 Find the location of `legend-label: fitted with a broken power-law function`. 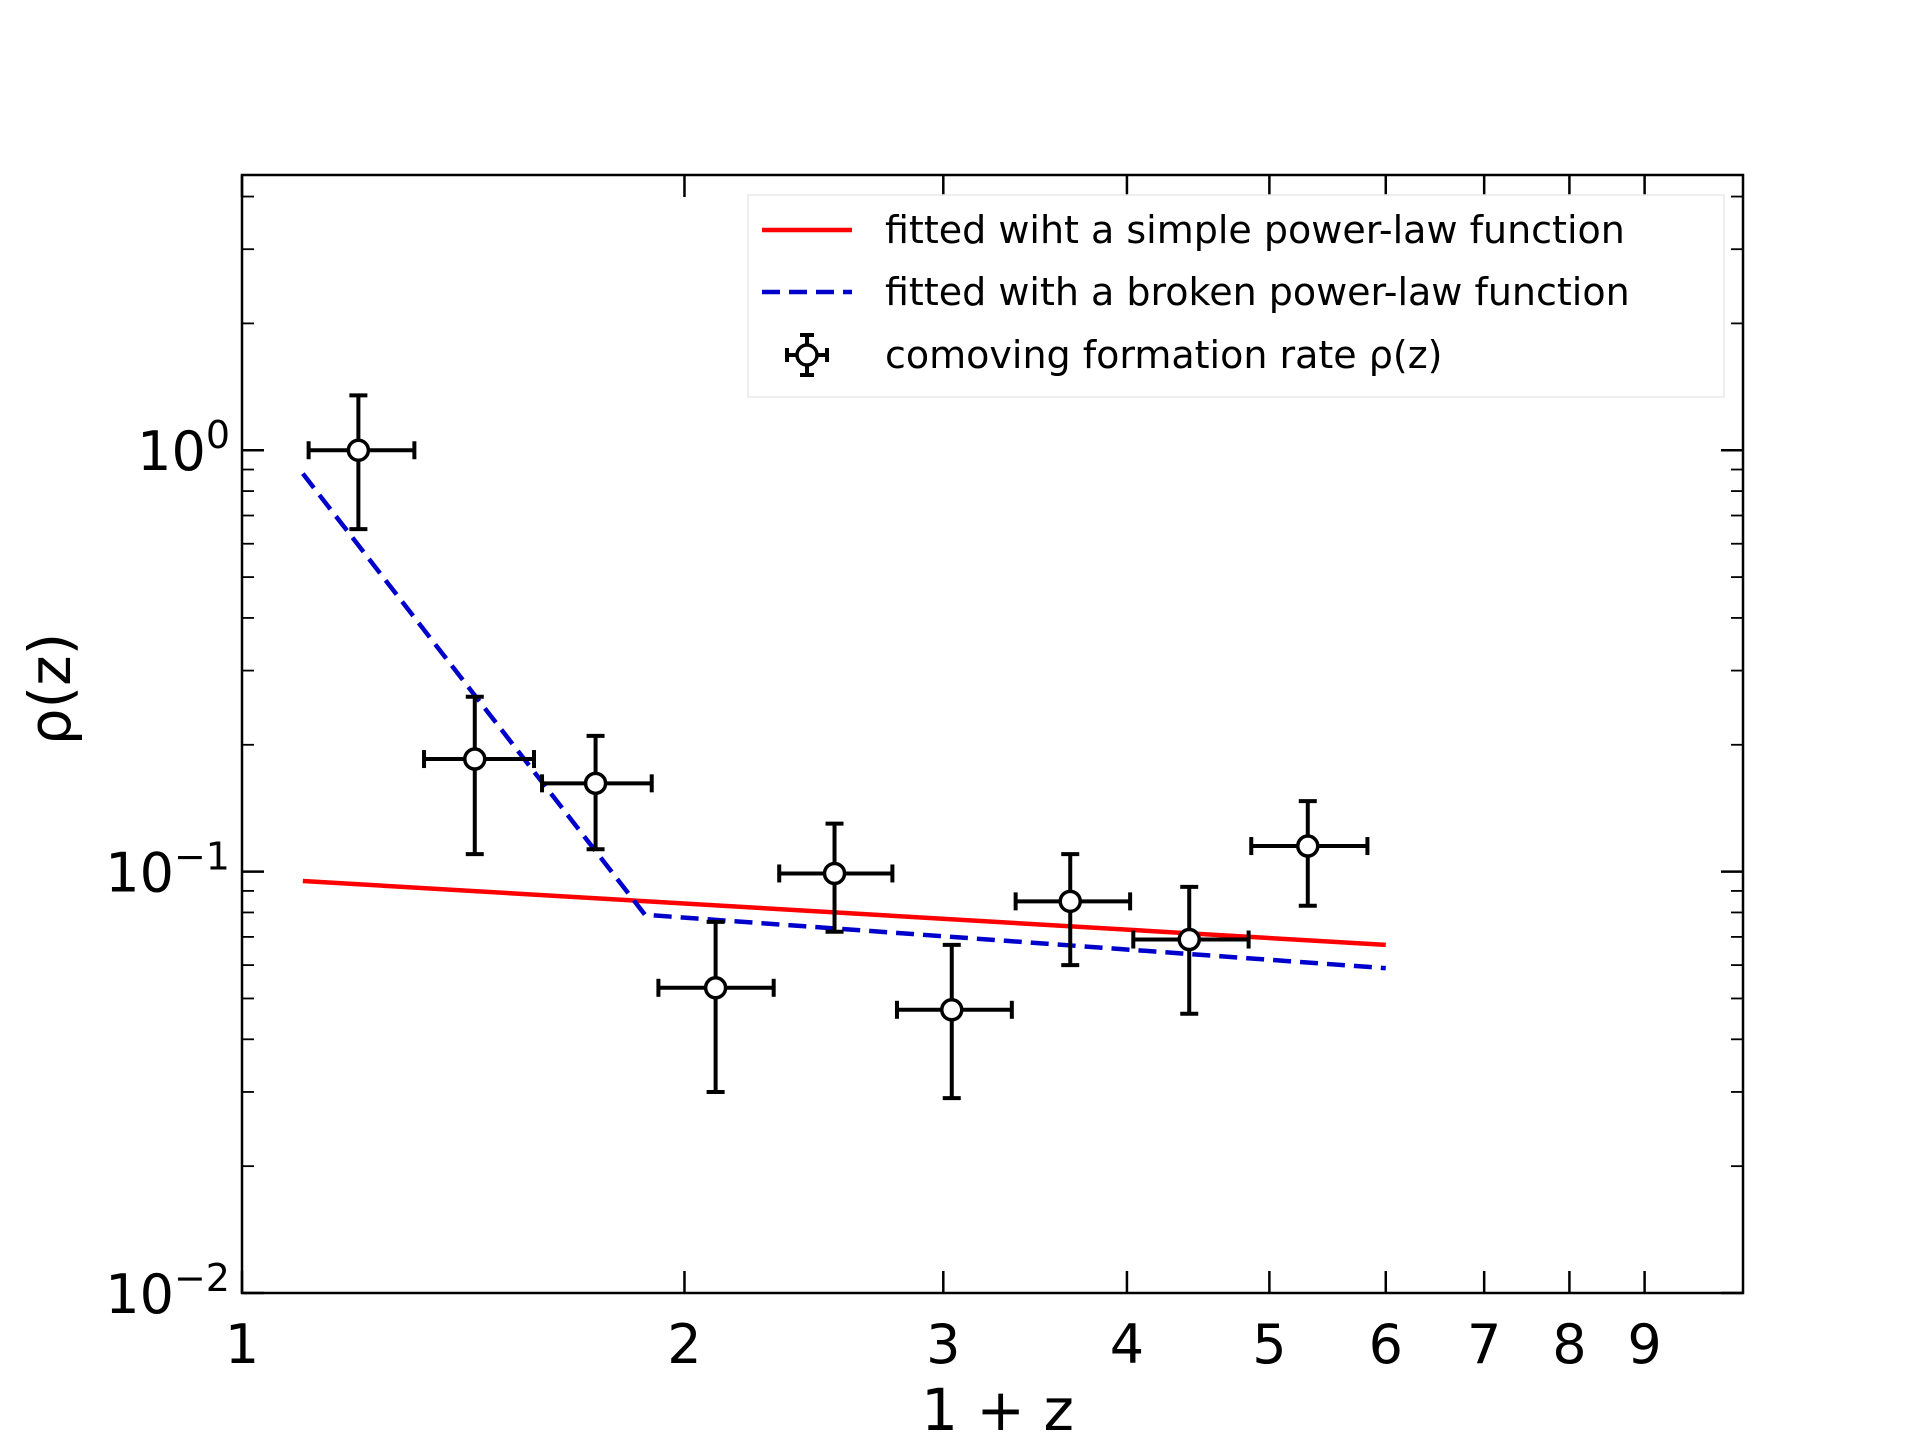

legend-label: fitted with a broken power-law function is located at coordinates (1257, 292).